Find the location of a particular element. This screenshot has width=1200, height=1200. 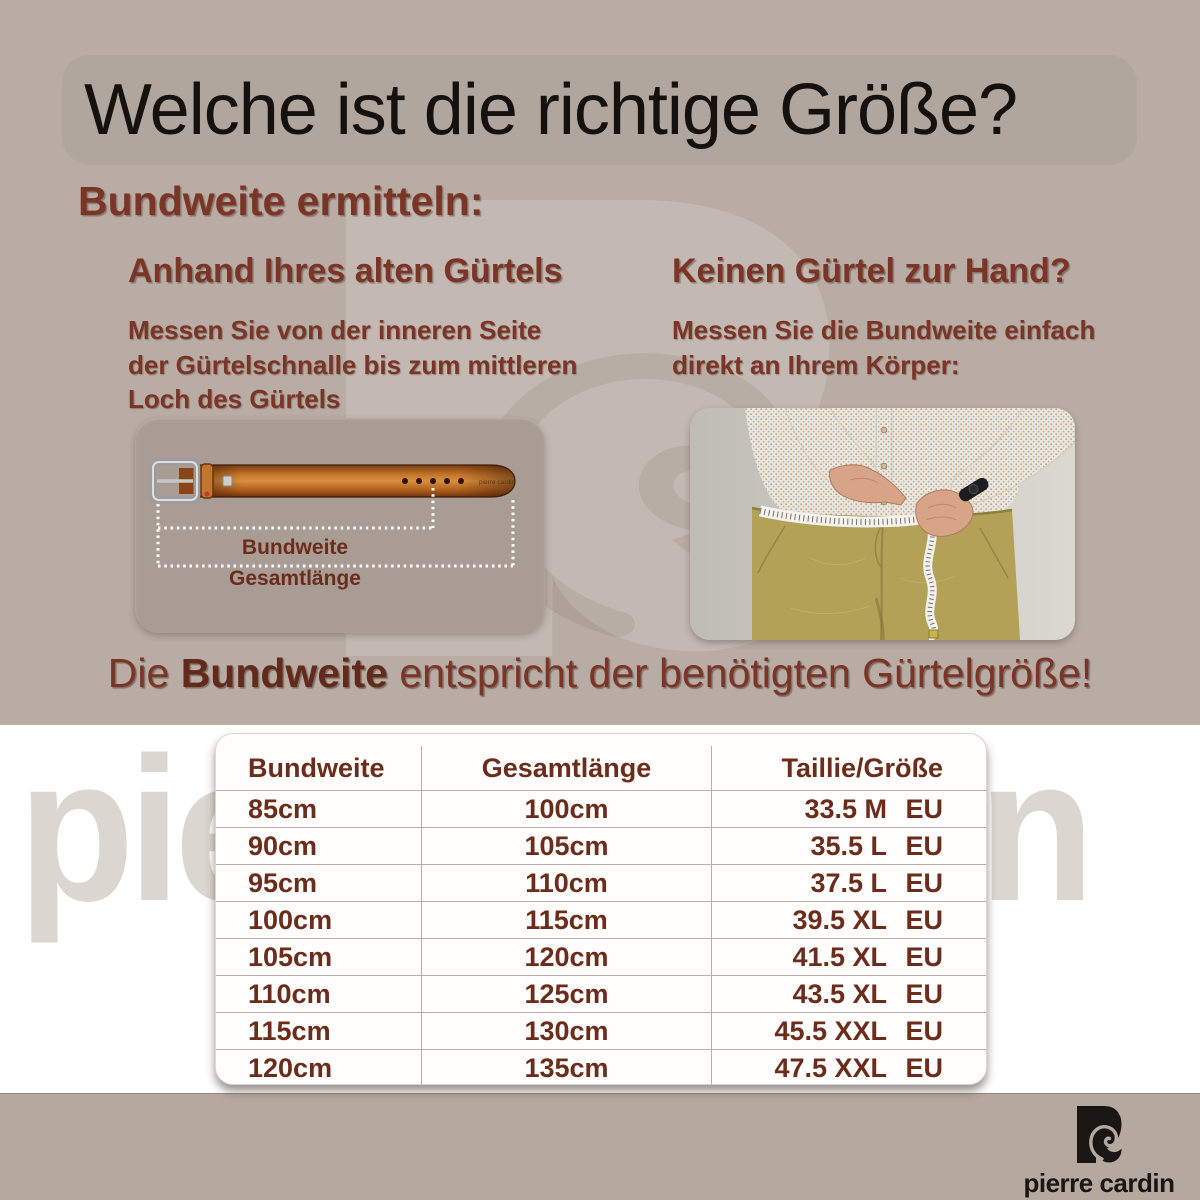

measurement-dotted-lines is located at coordinates (335, 528).